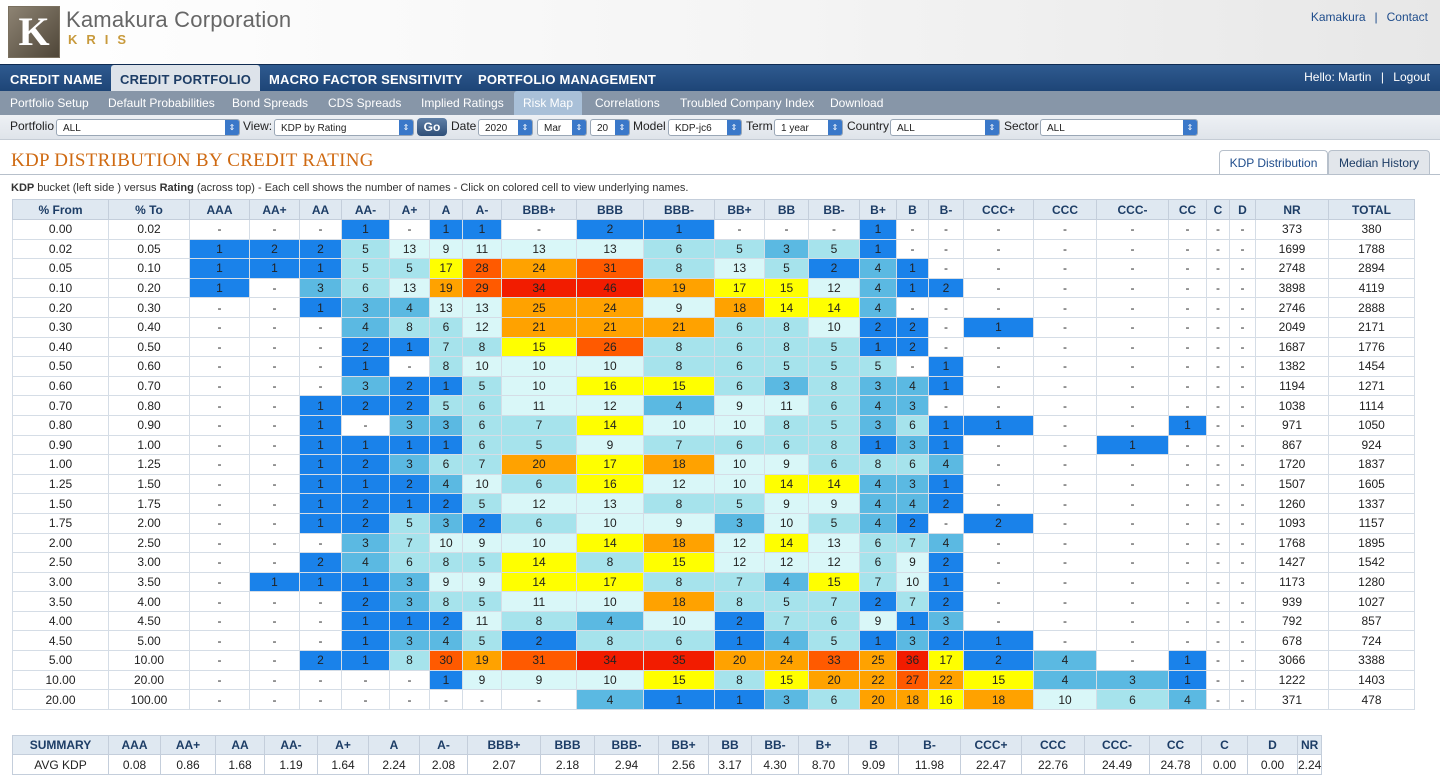 The height and width of the screenshot is (783, 1440). I want to click on subnav-cds-spreads: CDS Spreads, so click(365, 103).